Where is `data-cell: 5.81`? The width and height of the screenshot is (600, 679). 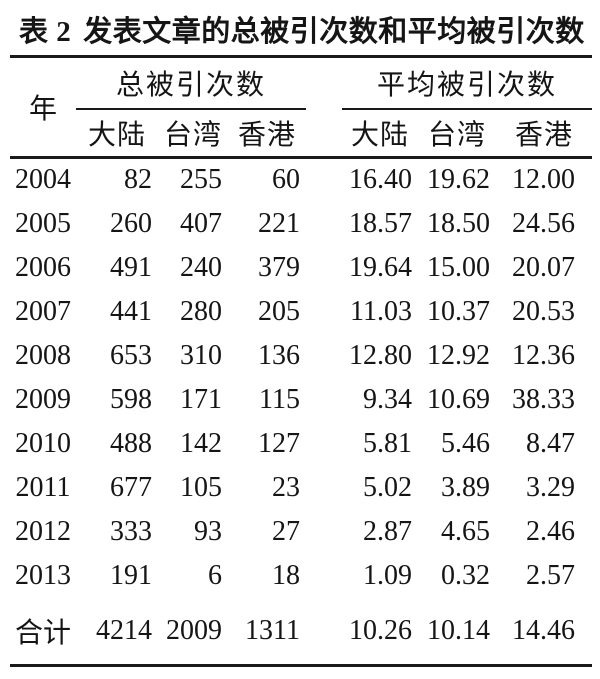 data-cell: 5.81 is located at coordinates (388, 443).